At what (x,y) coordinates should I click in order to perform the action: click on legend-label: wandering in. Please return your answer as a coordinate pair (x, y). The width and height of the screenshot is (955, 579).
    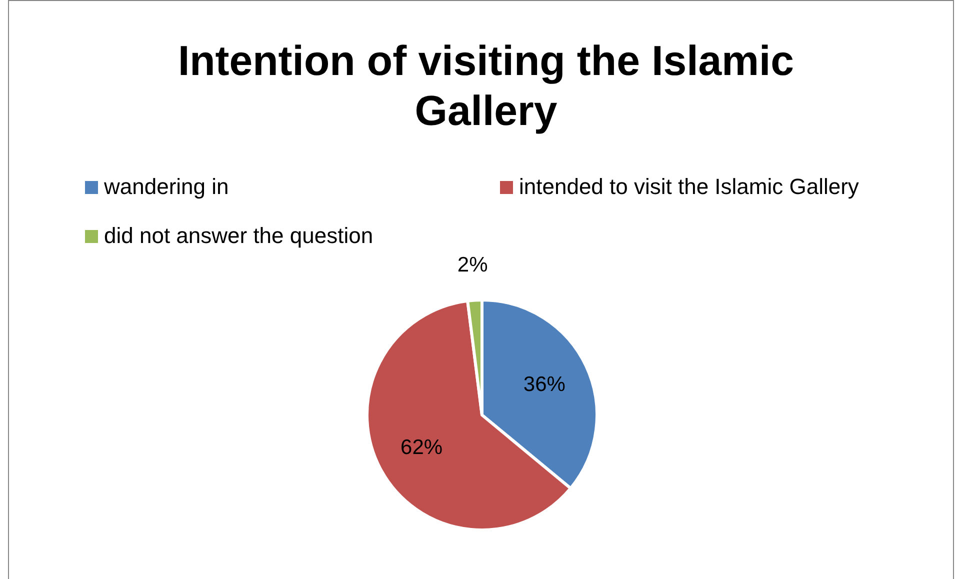
    Looking at the image, I should click on (166, 186).